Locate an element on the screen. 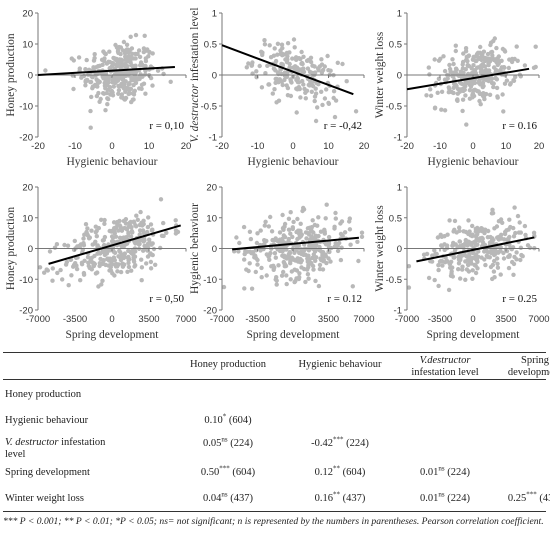  y-axis-label: Hygienic behaviour is located at coordinates (195, 248).